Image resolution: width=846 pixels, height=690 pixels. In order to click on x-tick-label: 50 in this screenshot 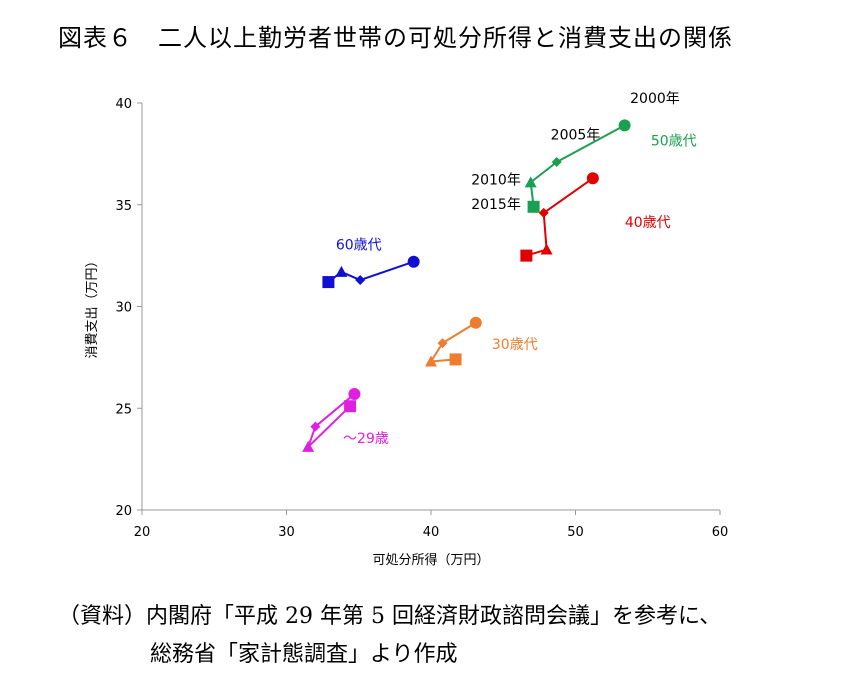, I will do `click(575, 532)`.